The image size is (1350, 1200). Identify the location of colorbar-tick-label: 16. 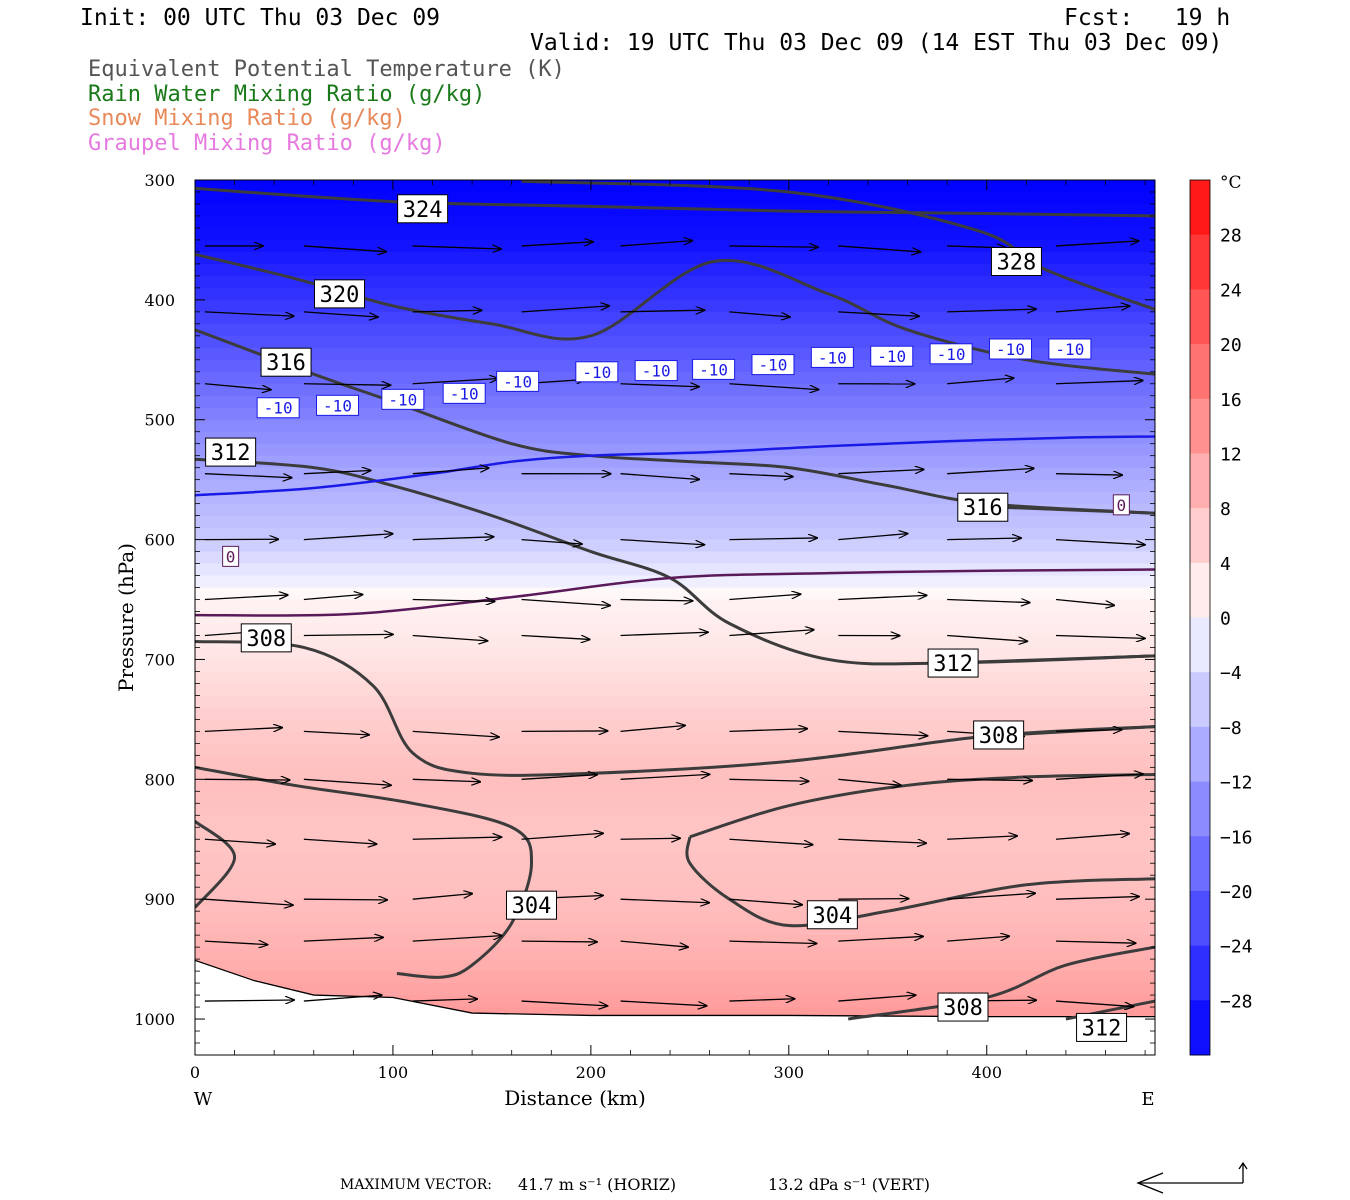
(1231, 400).